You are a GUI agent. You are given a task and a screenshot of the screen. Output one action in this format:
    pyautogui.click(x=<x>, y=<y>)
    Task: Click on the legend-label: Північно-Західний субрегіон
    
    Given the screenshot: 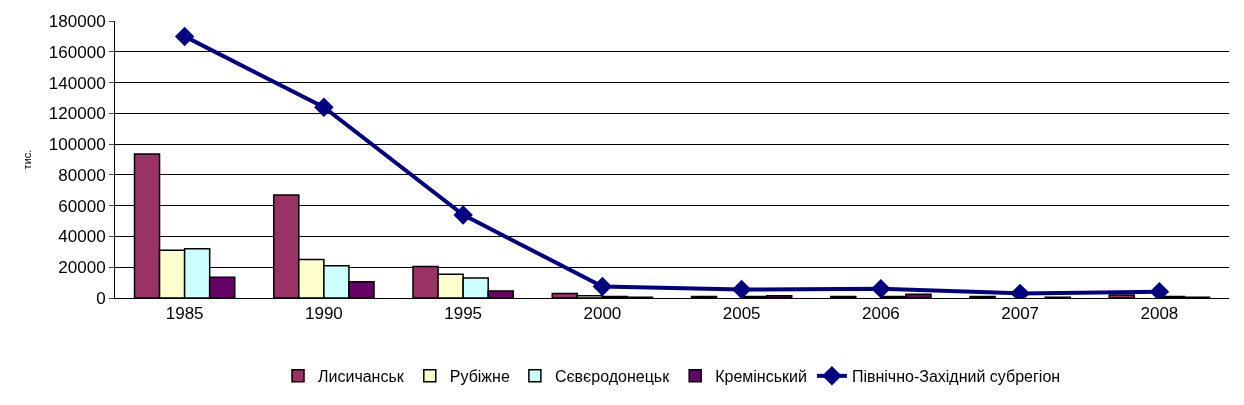 What is the action you would take?
    pyautogui.click(x=956, y=377)
    